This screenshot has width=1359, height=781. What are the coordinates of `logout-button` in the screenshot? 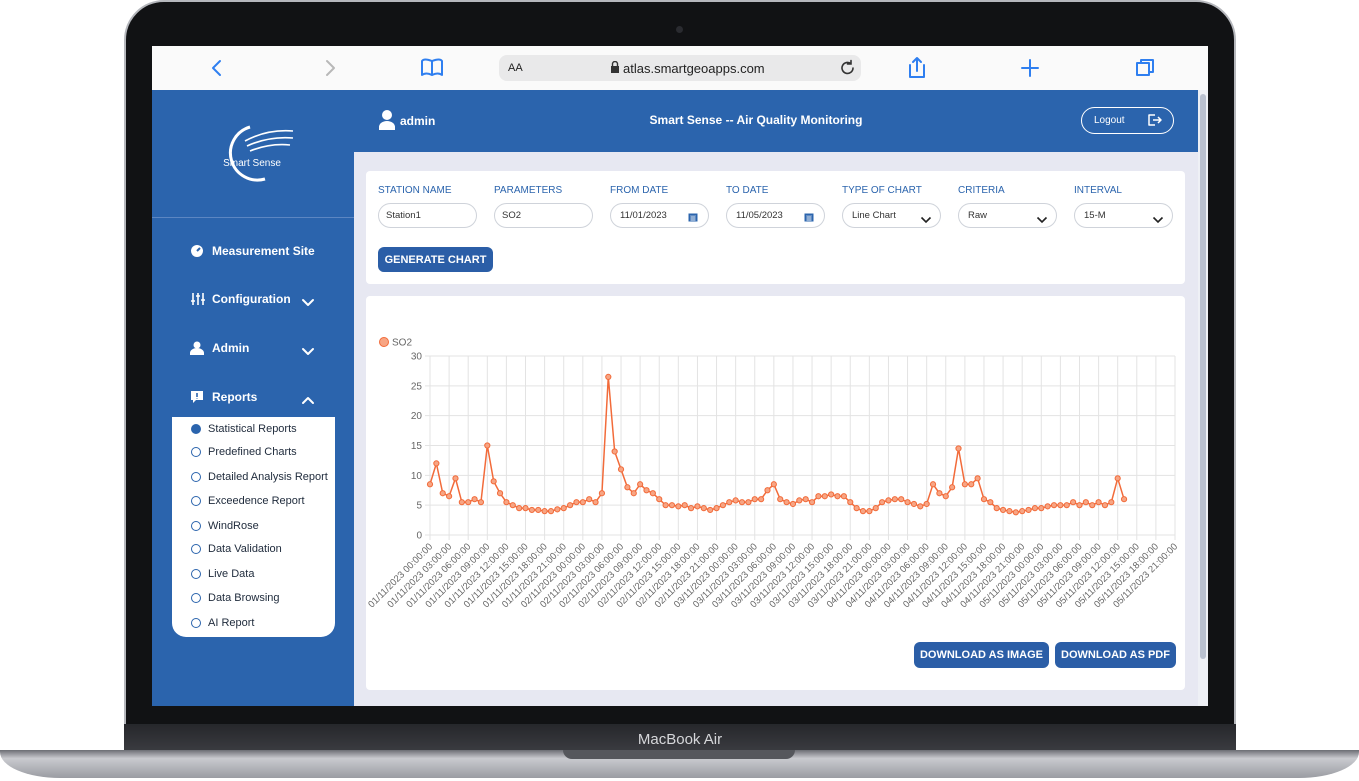 It's located at (1127, 120).